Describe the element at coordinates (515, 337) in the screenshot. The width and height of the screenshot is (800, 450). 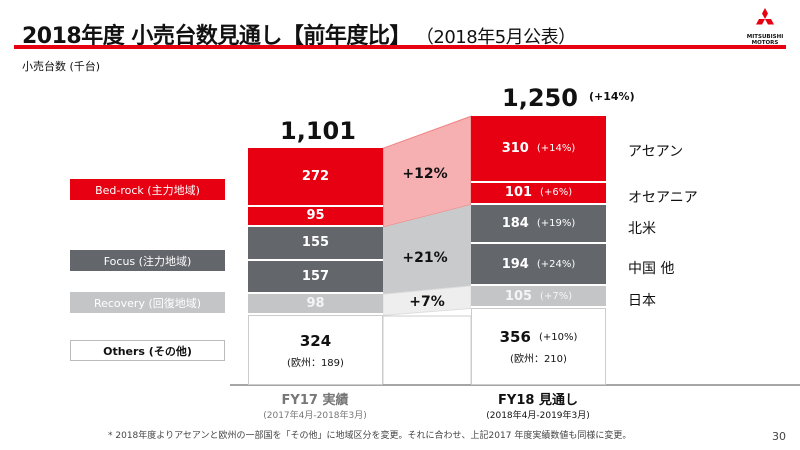
I see `segment-value: 356` at that location.